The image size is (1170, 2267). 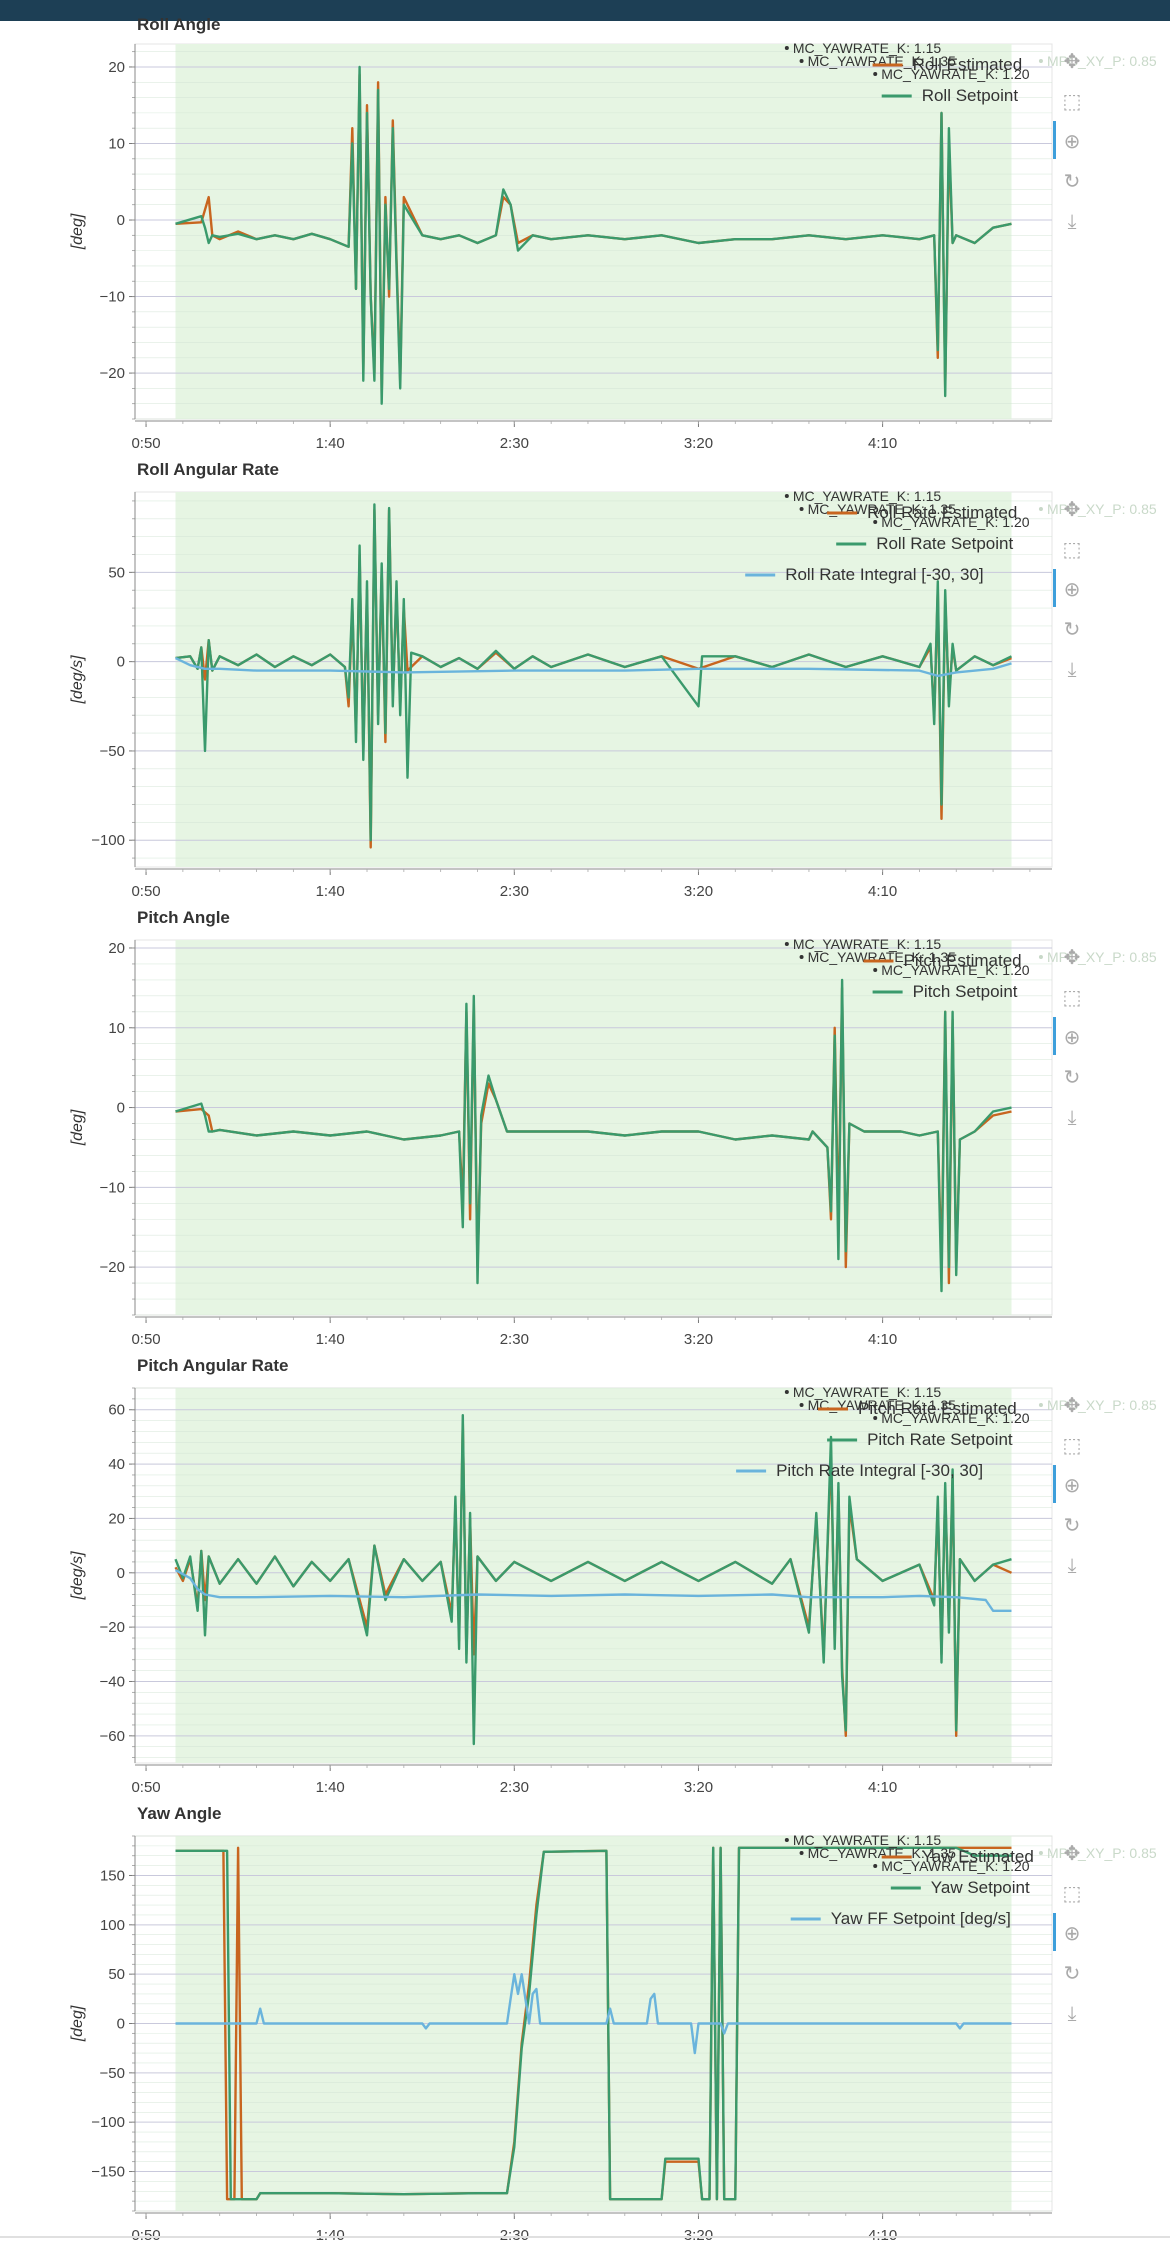 What do you see at coordinates (108, 2122) in the screenshot?
I see `y-tick-label: −100` at bounding box center [108, 2122].